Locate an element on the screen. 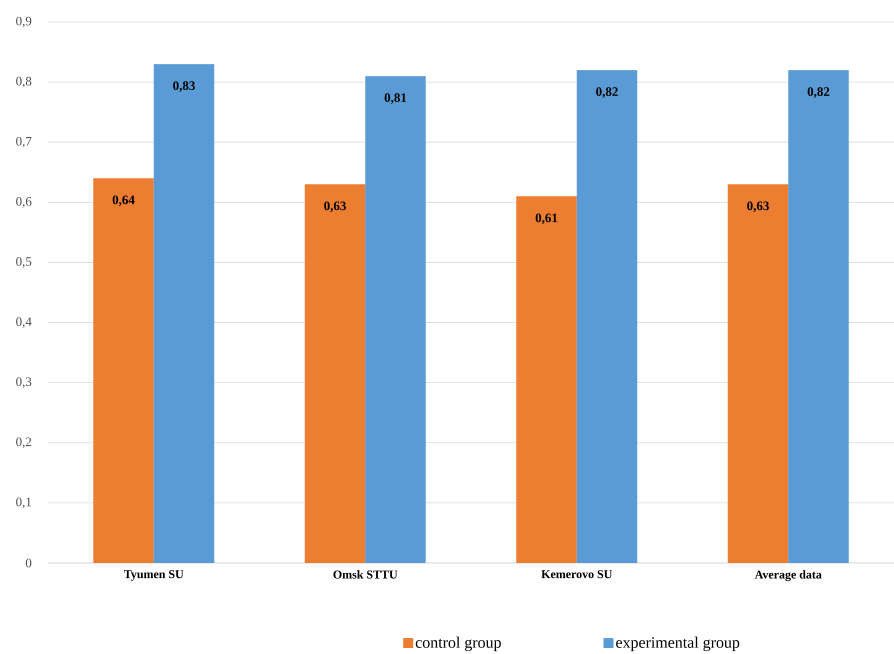 The width and height of the screenshot is (894, 654). y-tick-label: 0,9 is located at coordinates (24, 22).